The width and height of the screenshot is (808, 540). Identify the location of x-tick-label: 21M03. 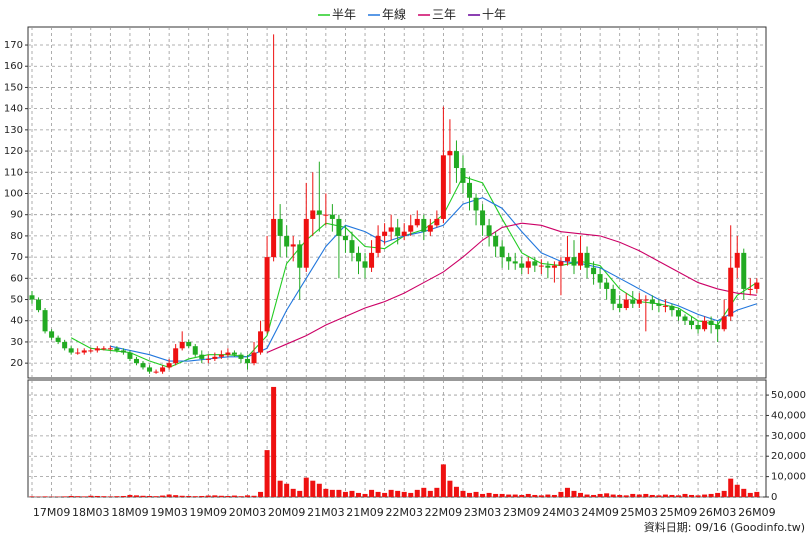
(326, 512).